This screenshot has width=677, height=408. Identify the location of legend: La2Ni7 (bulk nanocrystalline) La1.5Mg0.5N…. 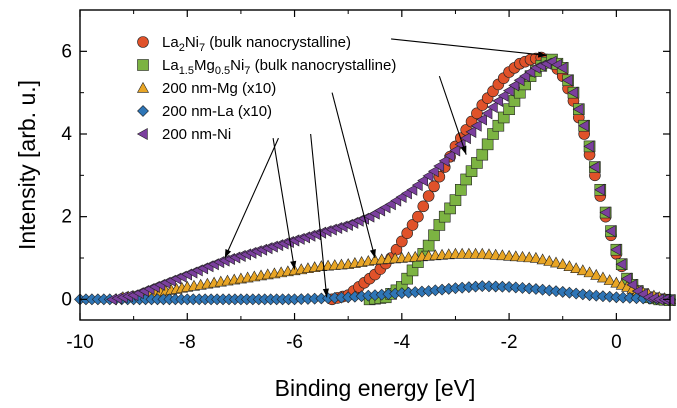
(266, 88).